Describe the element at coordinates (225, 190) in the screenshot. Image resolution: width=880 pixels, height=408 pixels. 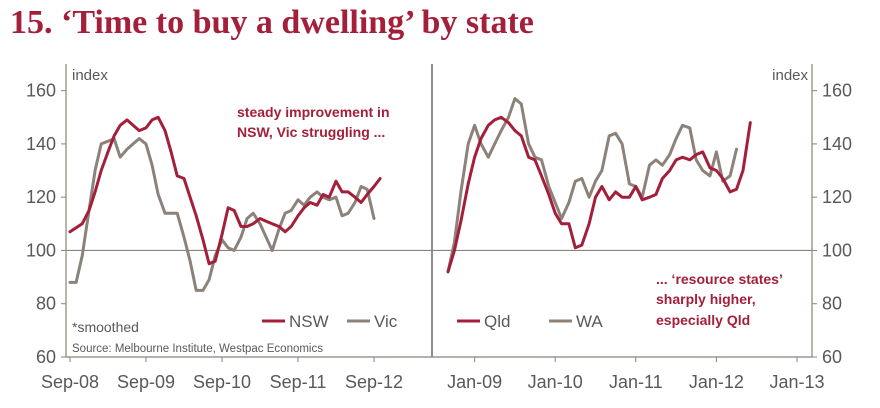
I see `series-line-nsw` at that location.